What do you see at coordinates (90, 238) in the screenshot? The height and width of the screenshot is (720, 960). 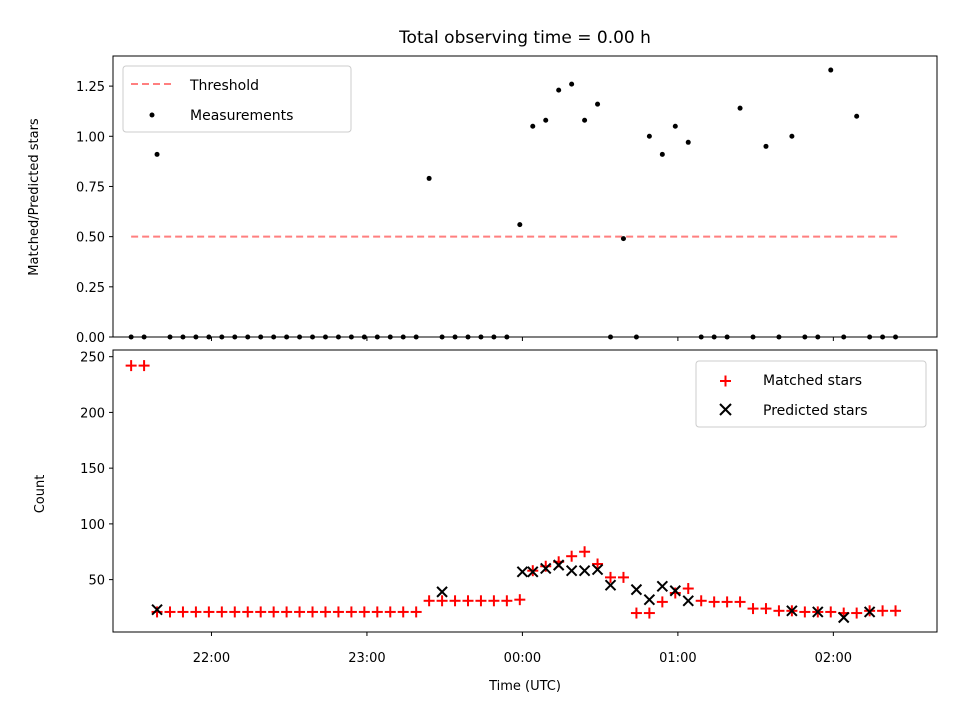 I see `top-ytick-label: 0.50` at bounding box center [90, 238].